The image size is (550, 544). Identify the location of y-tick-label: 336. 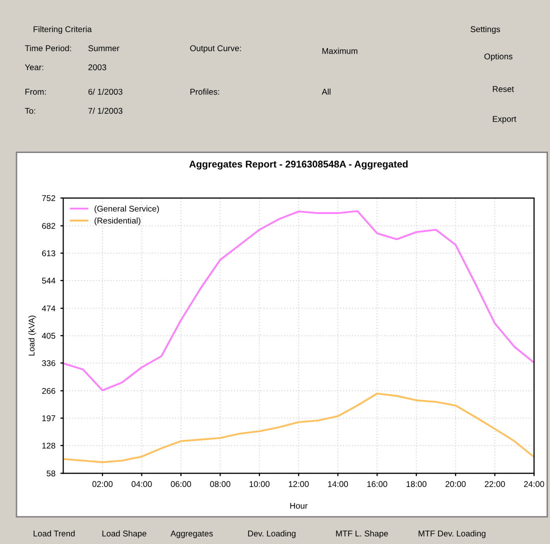
(49, 363).